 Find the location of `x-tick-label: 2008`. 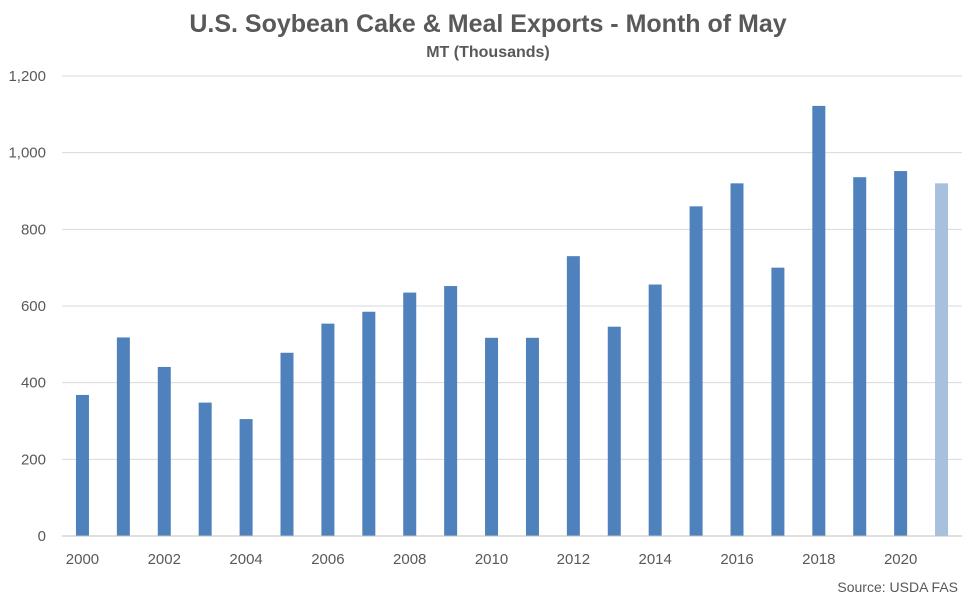

x-tick-label: 2008 is located at coordinates (409, 559).